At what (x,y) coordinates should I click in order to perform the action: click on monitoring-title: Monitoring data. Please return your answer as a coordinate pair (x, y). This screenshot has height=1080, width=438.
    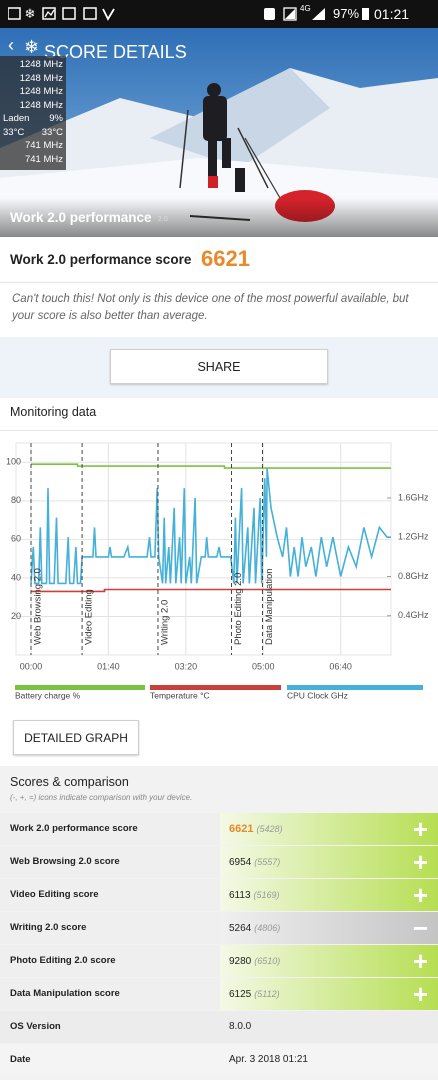
    Looking at the image, I should click on (53, 412).